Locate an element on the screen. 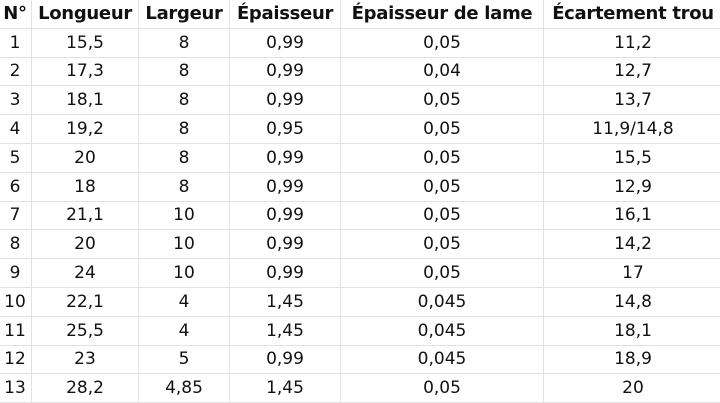 The image size is (720, 403). cell-ecartement-trou: 11,2 is located at coordinates (632, 42).